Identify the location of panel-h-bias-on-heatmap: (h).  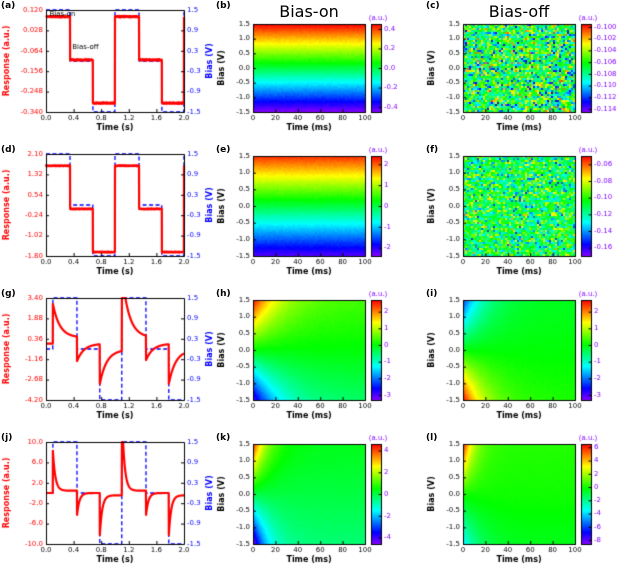
(320, 360).